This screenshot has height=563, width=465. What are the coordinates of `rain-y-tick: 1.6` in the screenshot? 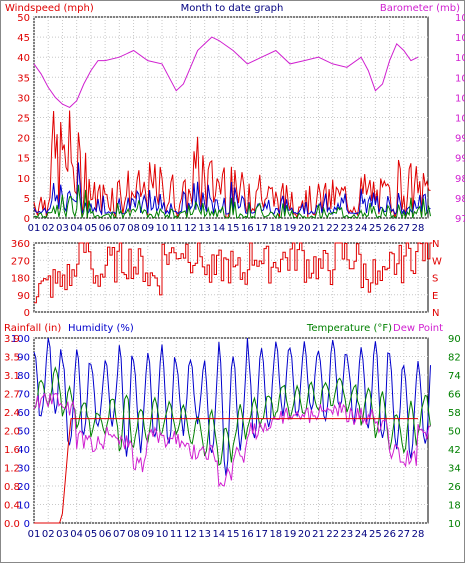 It's located at (12, 450).